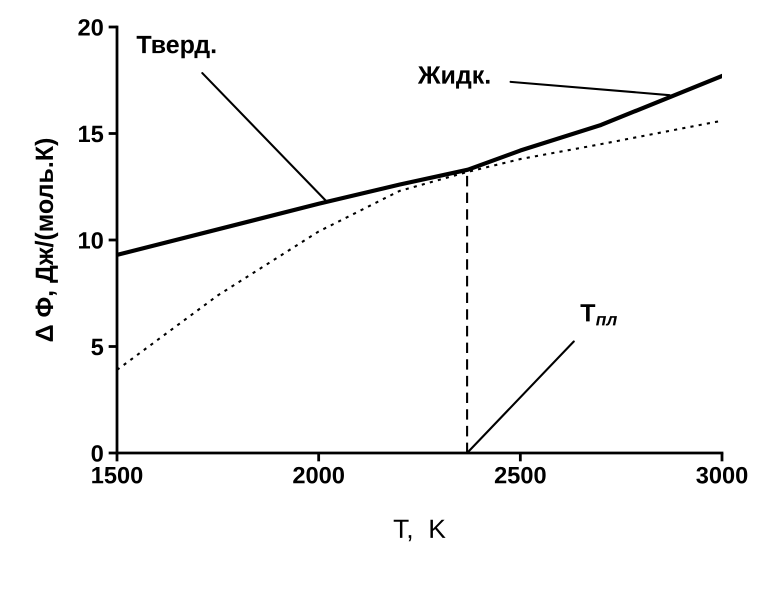 The width and height of the screenshot is (760, 590). I want to click on x-axis-title: T, K, so click(420, 531).